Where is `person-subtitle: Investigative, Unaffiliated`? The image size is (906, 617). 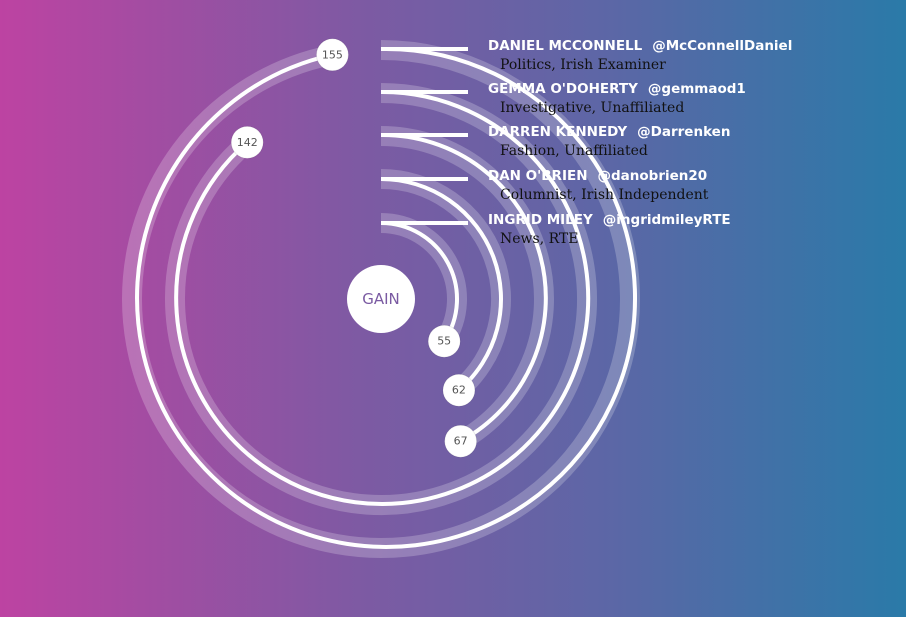
person-subtitle: Investigative, Unaffiliated is located at coordinates (592, 108).